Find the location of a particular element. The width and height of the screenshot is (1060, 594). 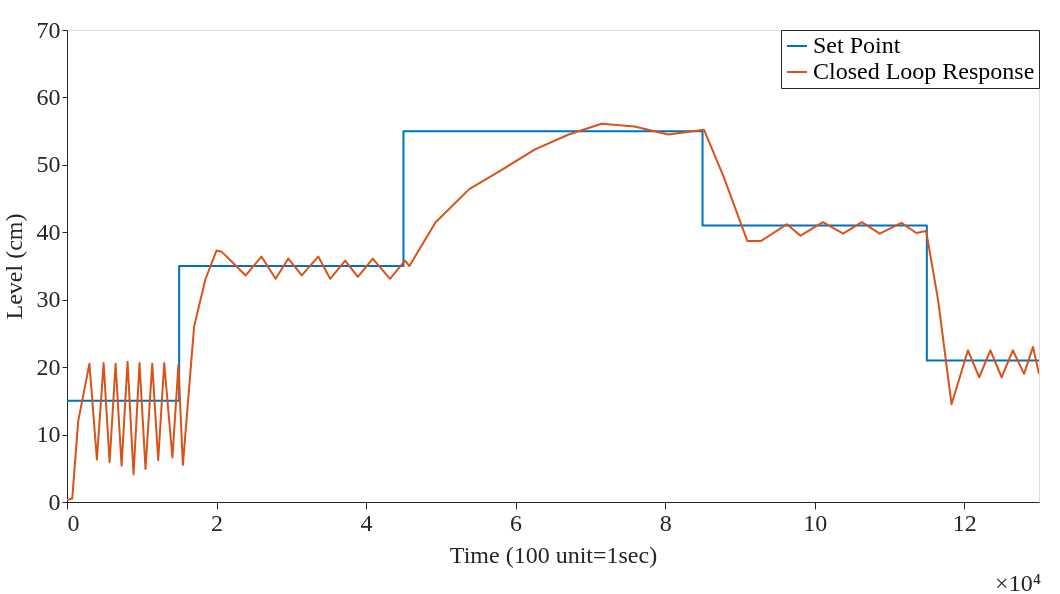

y-tick-label: 60 is located at coordinates (48, 96).